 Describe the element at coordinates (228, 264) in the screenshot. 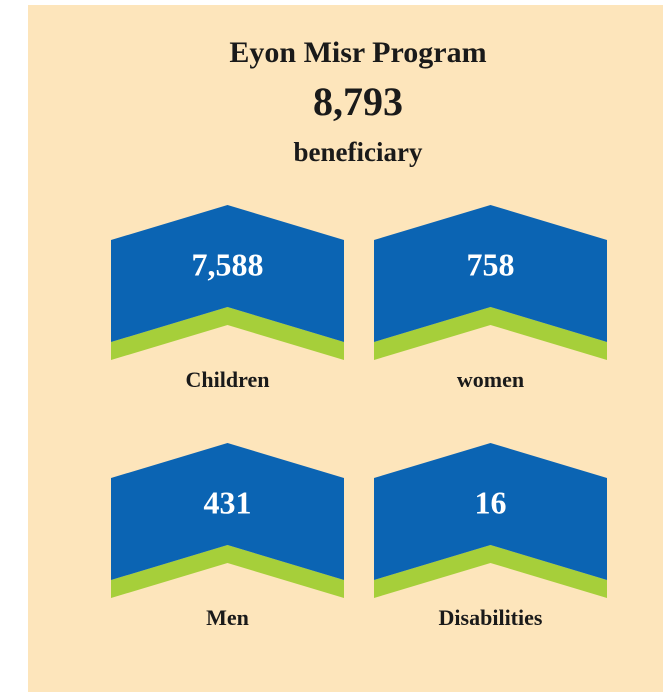

I see `card-value: 7,588` at that location.